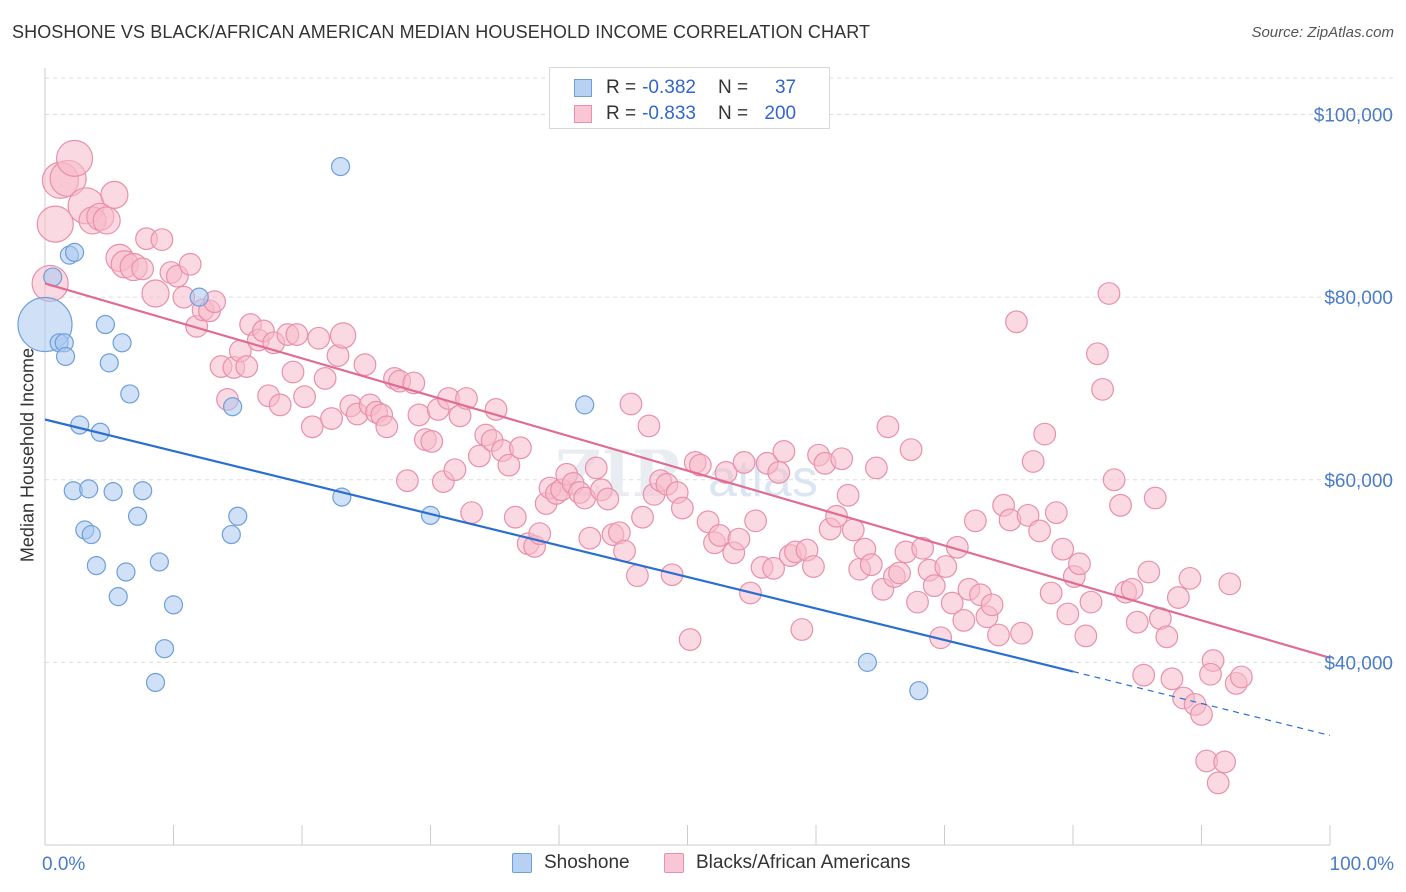  What do you see at coordinates (1358, 663) in the screenshot?
I see `y-tick-label: $40,000` at bounding box center [1358, 663].